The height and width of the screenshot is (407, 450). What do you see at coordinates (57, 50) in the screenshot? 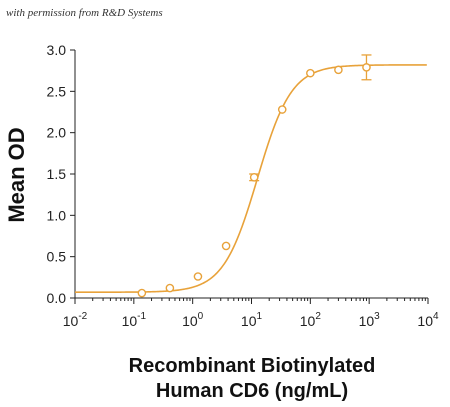
I see `y-tick-label: 3.0` at bounding box center [57, 50].